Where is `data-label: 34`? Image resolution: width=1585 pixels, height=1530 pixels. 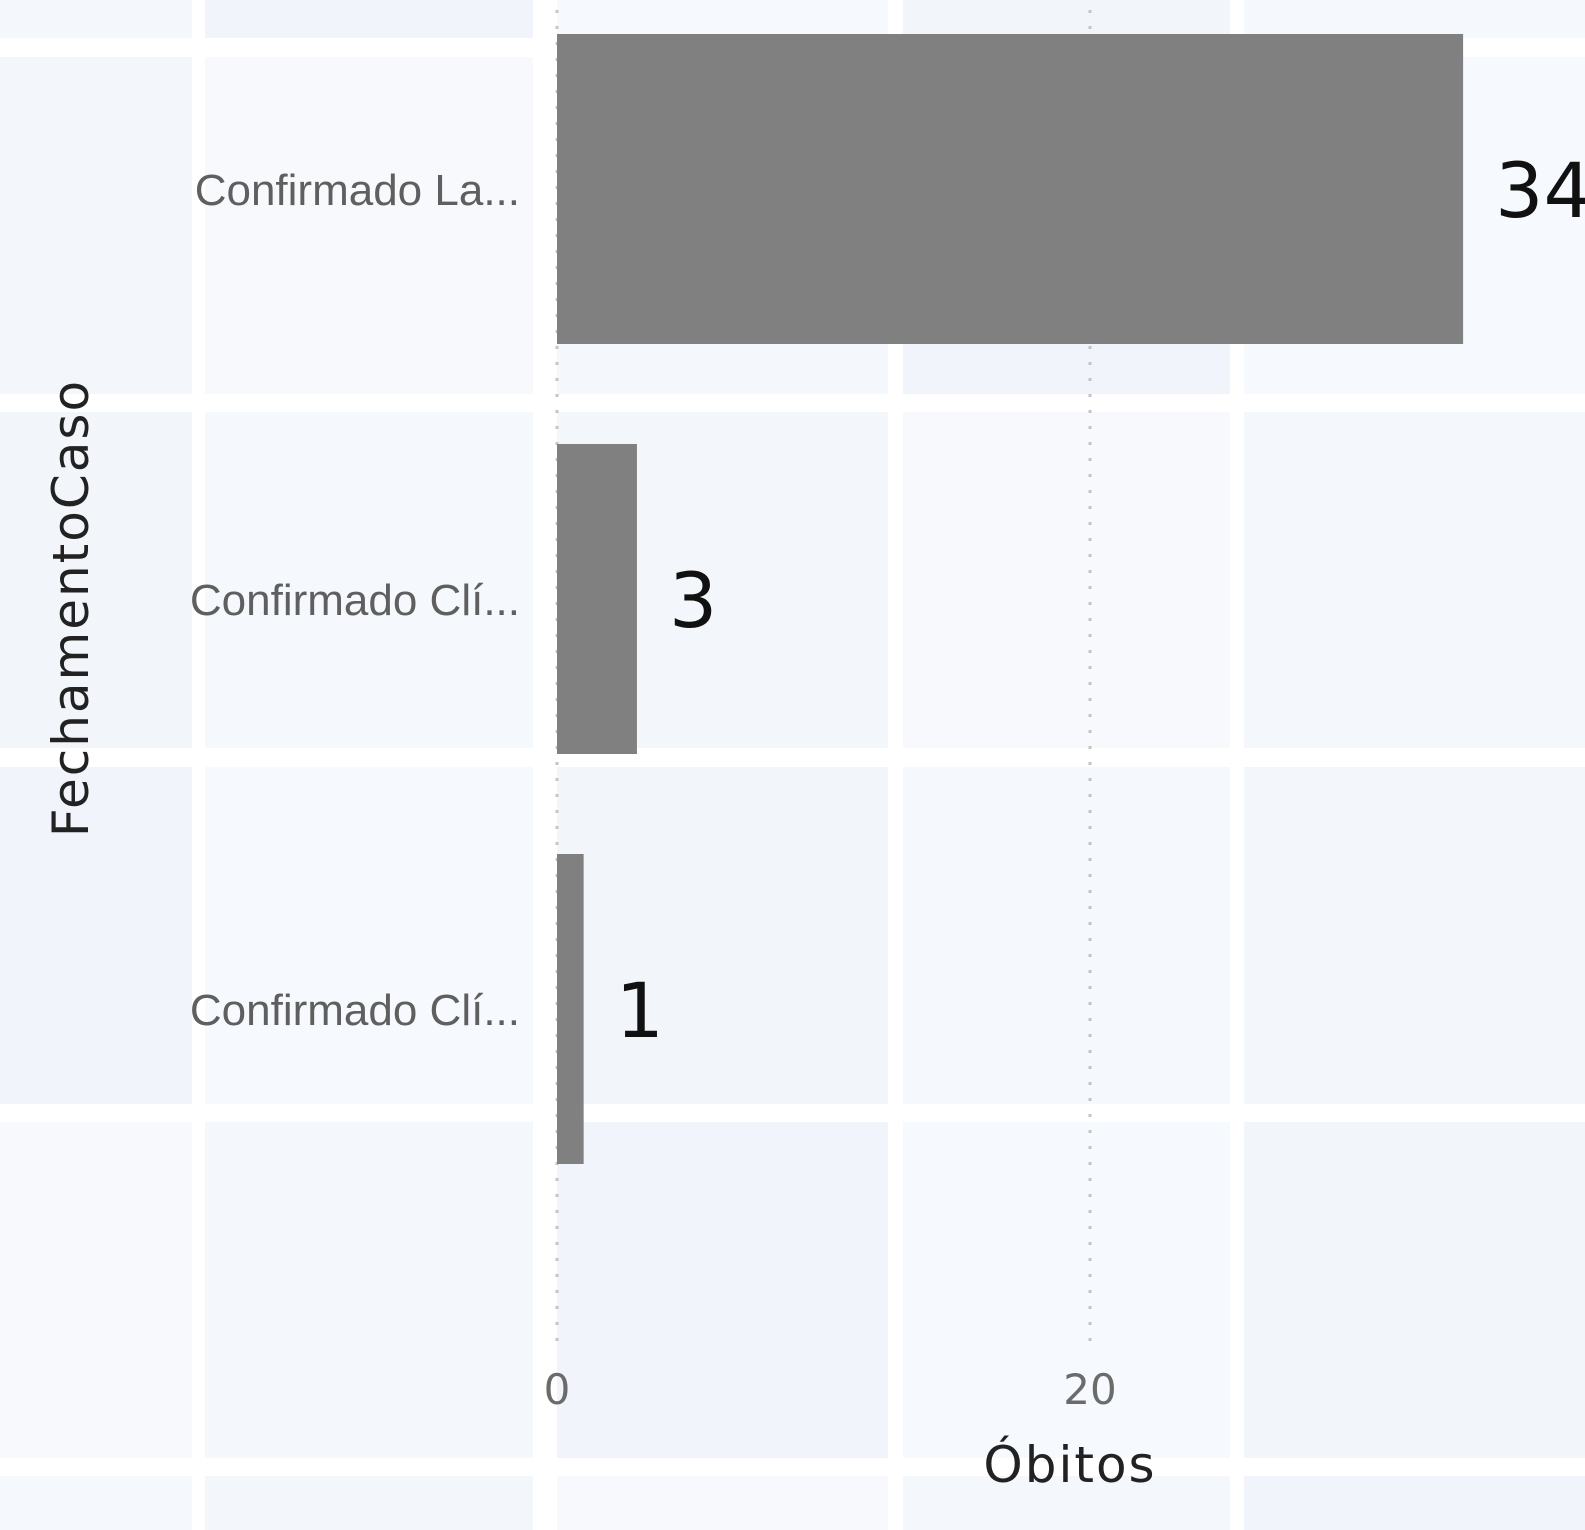
data-label: 34 is located at coordinates (1540, 190).